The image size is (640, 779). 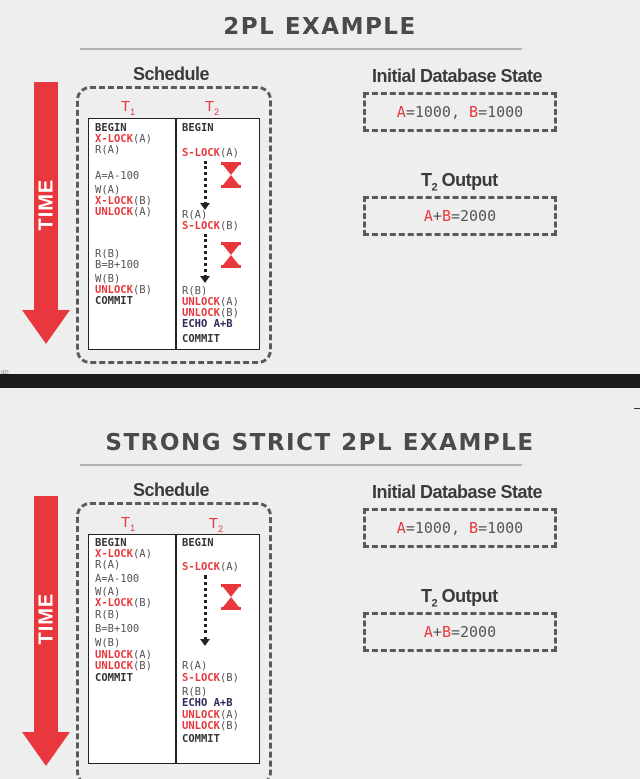 What do you see at coordinates (637, 408) in the screenshot?
I see `edge-mark` at bounding box center [637, 408].